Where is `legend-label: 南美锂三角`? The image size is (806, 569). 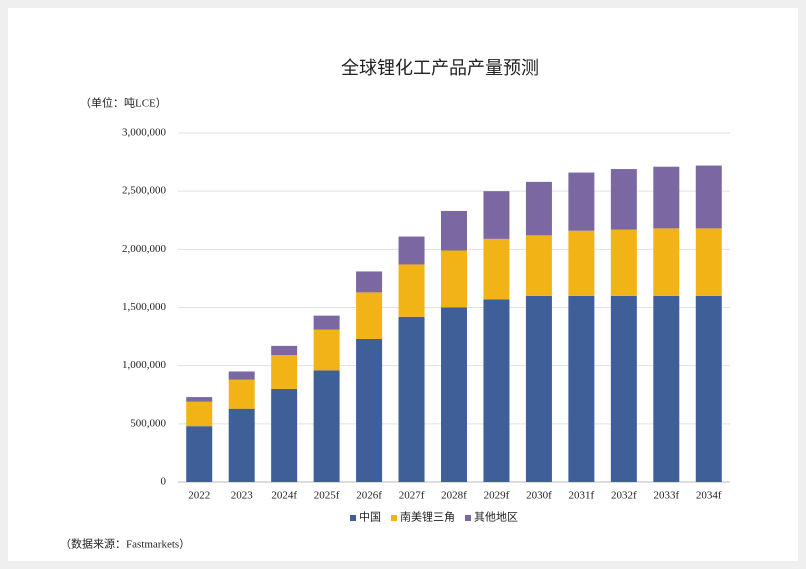
legend-label: 南美锂三角 is located at coordinates (427, 517).